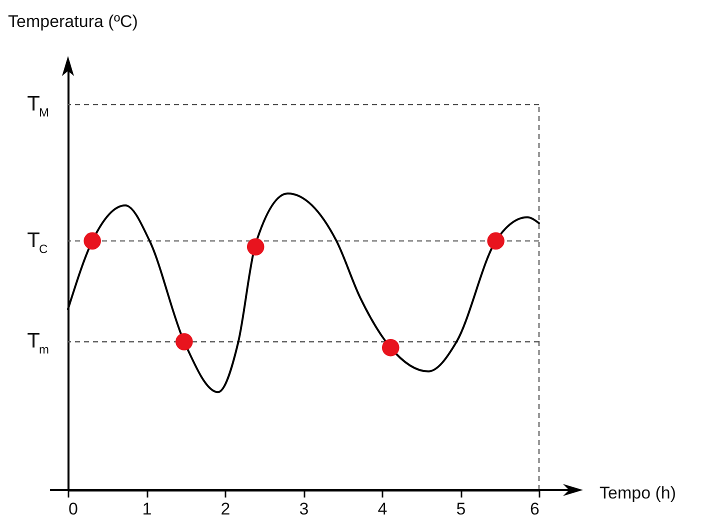 Image resolution: width=722 pixels, height=532 pixels. I want to click on text: Temperatura (ºC), so click(73, 21).